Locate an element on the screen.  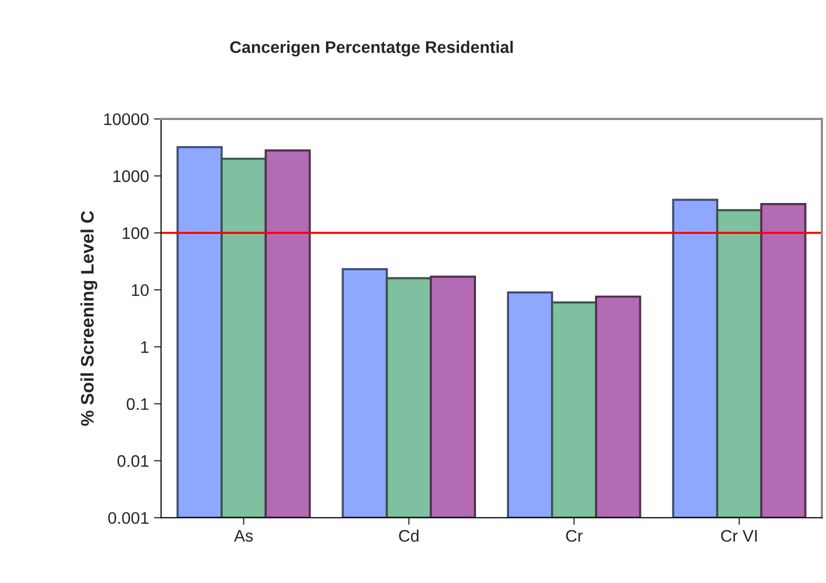
y-tick-label: 10 is located at coordinates (140, 290).